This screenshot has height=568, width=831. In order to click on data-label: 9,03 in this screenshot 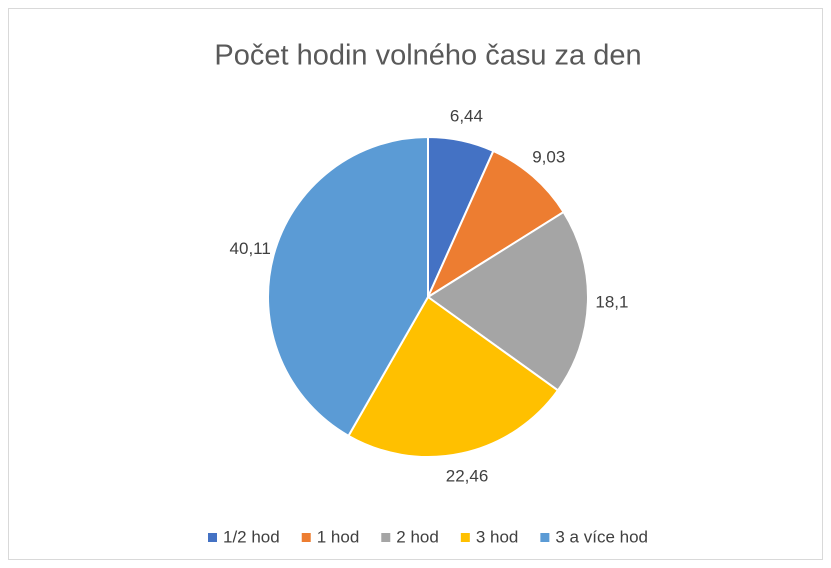, I will do `click(548, 157)`.